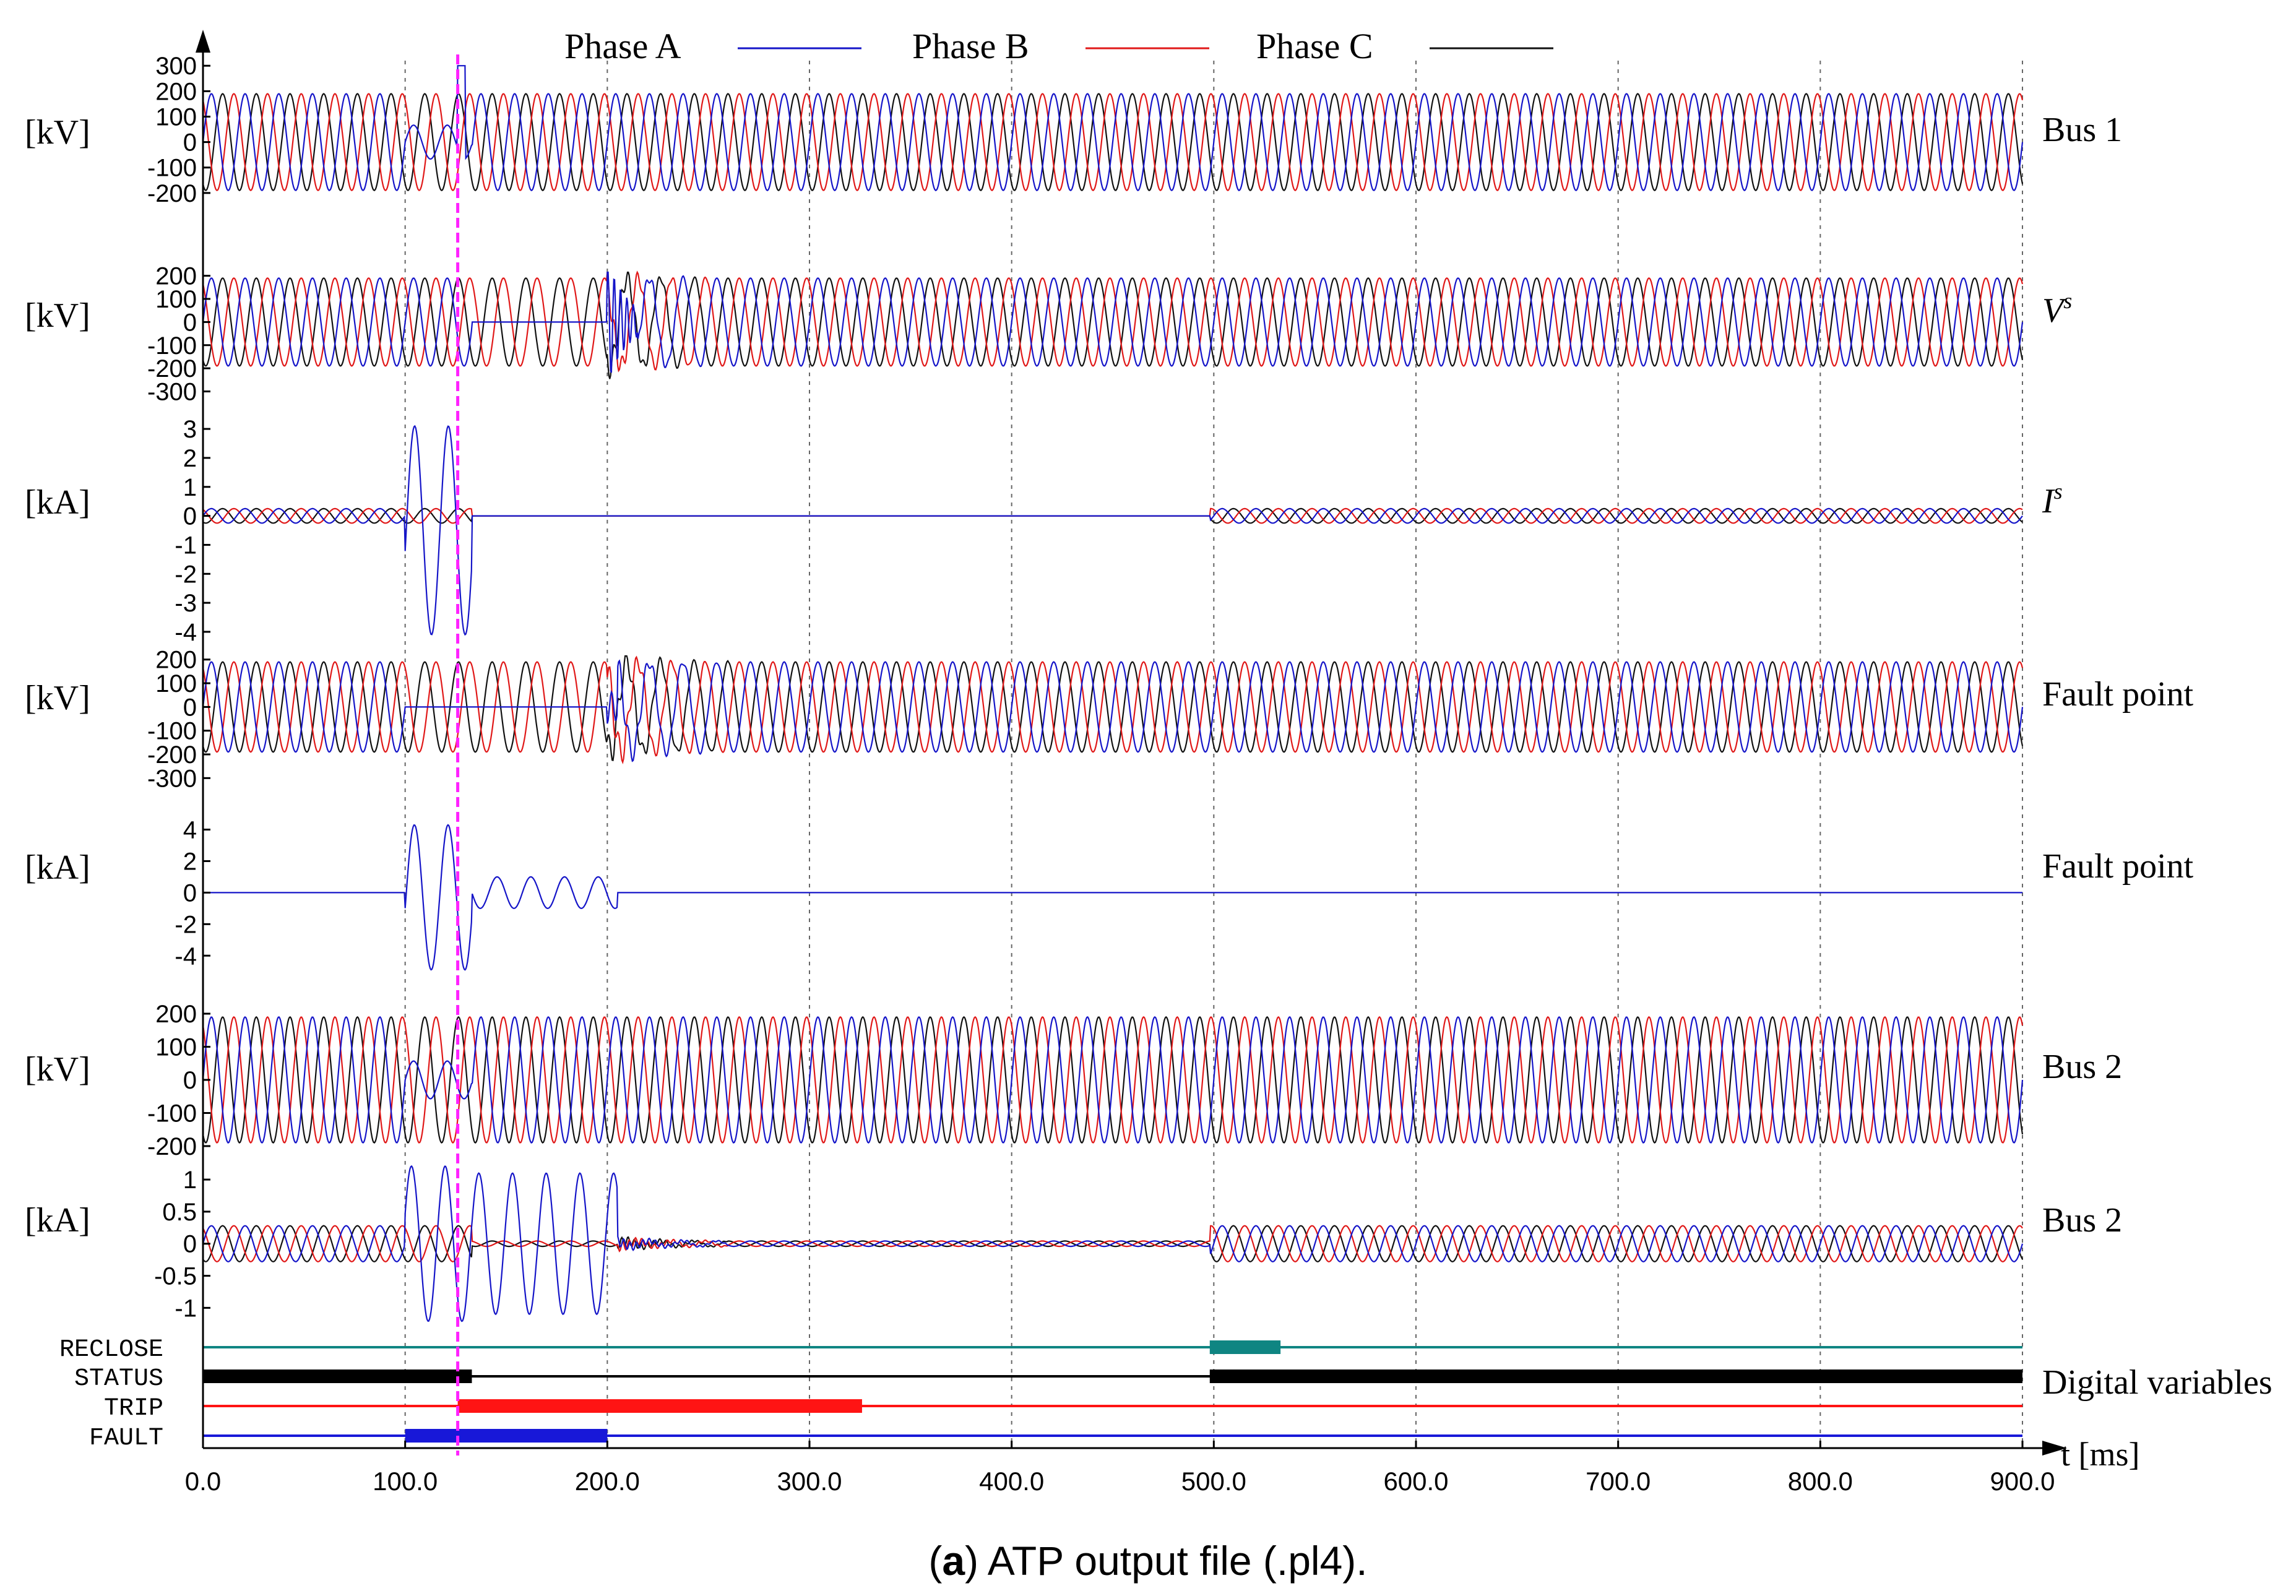 This screenshot has height=1596, width=2296. I want to click on x-axis-label: t [ms], so click(2100, 1454).